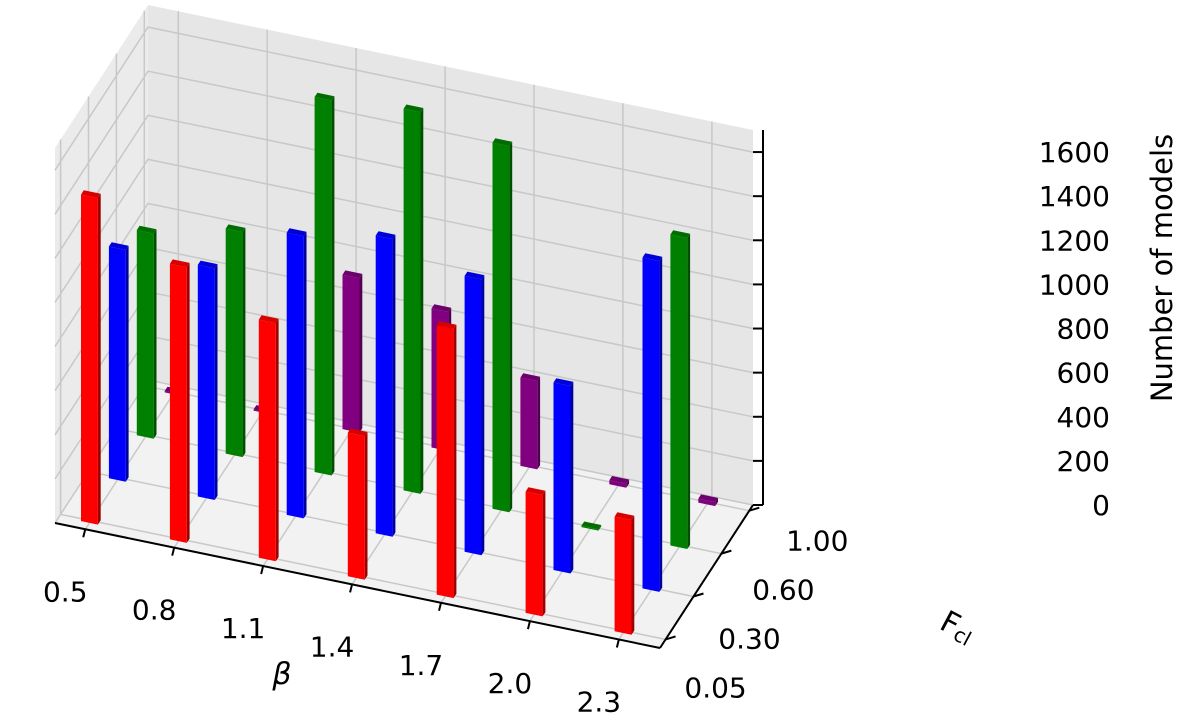 This screenshot has height=714, width=1200. I want to click on grid-line-z, so click(404, 98).